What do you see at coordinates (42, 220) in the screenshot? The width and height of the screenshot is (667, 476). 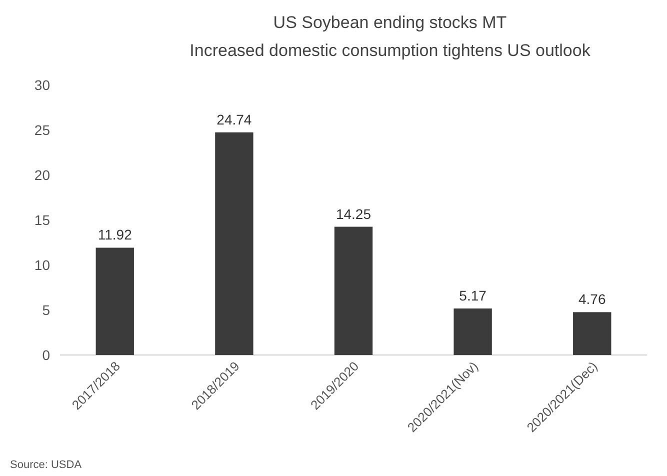 I see `y-tick-label: 15` at bounding box center [42, 220].